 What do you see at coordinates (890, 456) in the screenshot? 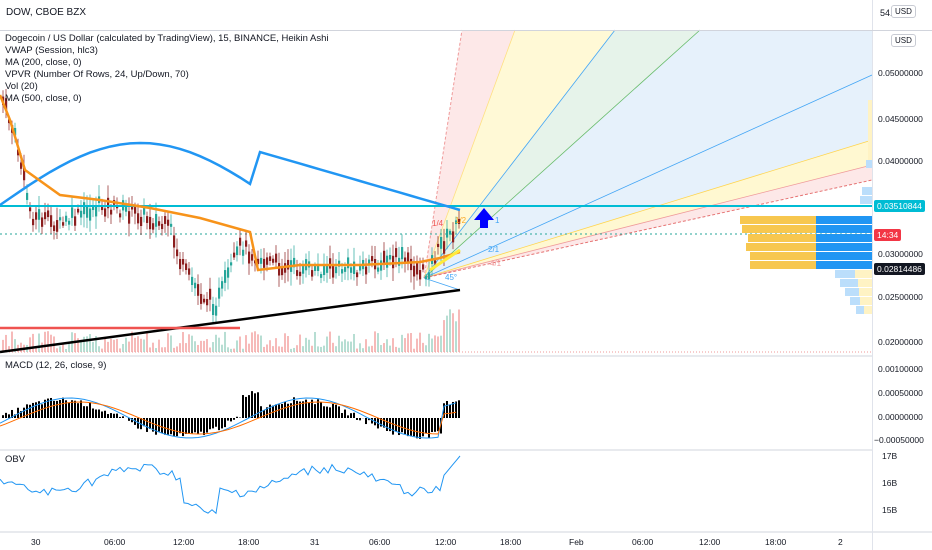
I see `obv-label: 17B` at bounding box center [890, 456].